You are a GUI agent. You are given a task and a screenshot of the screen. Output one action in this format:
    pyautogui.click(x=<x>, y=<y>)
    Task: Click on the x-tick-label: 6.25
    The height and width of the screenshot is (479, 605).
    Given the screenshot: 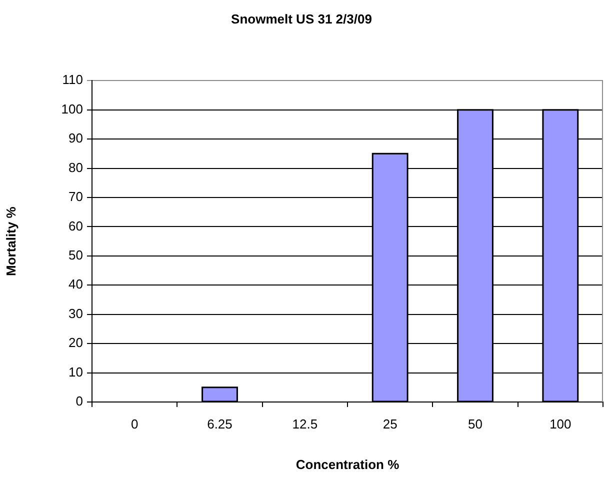 What is the action you would take?
    pyautogui.click(x=219, y=424)
    